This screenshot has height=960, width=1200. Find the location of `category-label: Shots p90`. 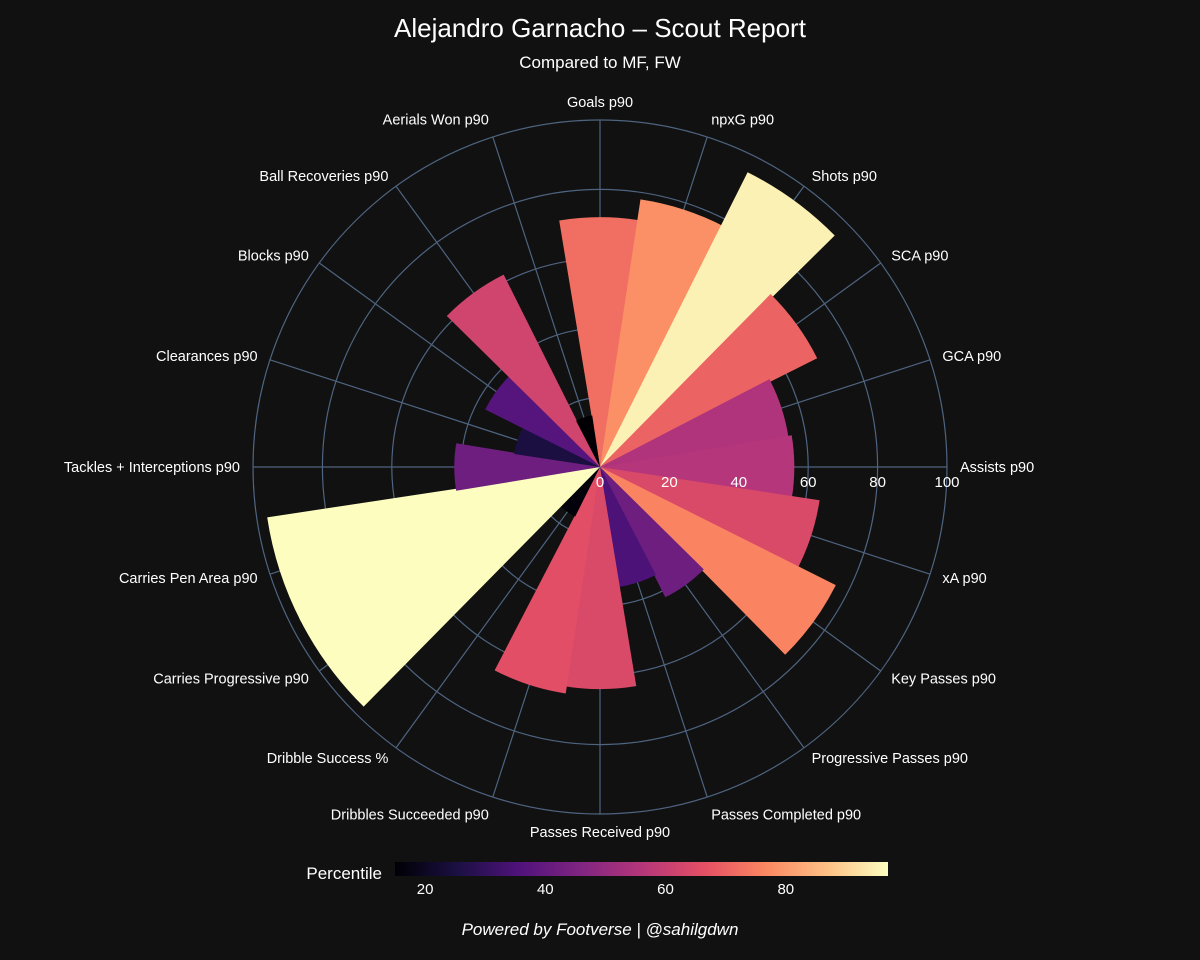

category-label: Shots p90 is located at coordinates (844, 177).